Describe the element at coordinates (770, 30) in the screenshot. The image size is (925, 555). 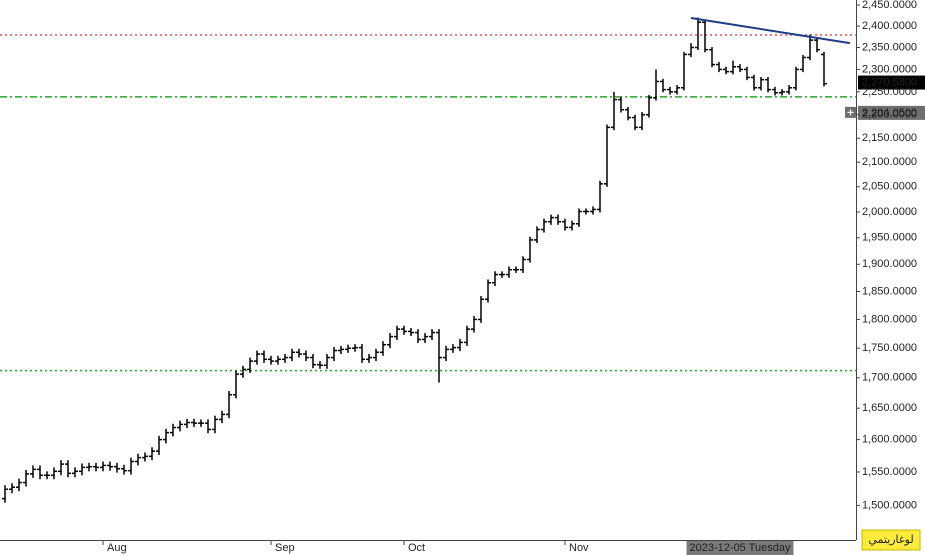
I see `trendline` at that location.